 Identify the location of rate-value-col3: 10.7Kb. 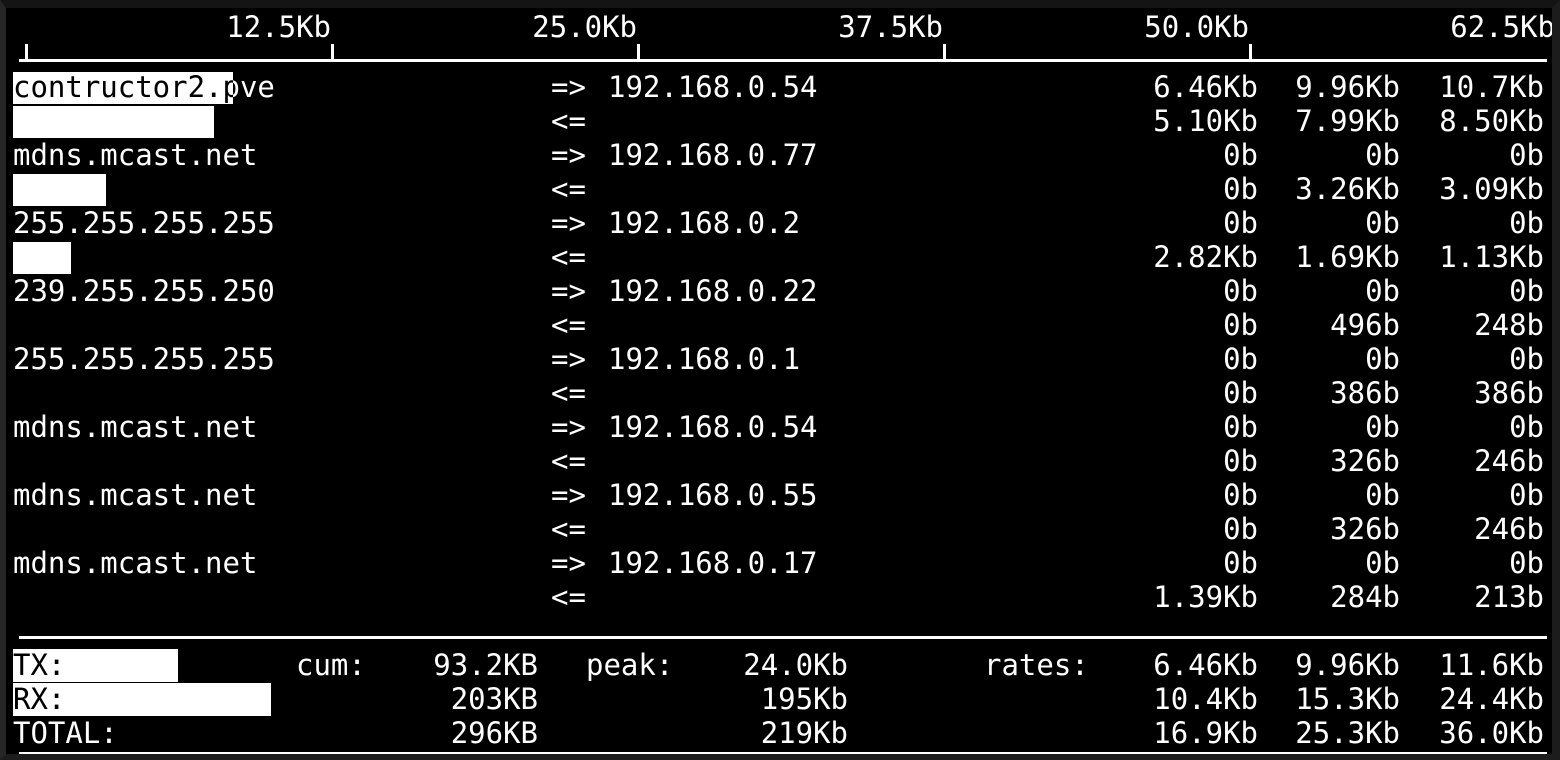
(1491, 87).